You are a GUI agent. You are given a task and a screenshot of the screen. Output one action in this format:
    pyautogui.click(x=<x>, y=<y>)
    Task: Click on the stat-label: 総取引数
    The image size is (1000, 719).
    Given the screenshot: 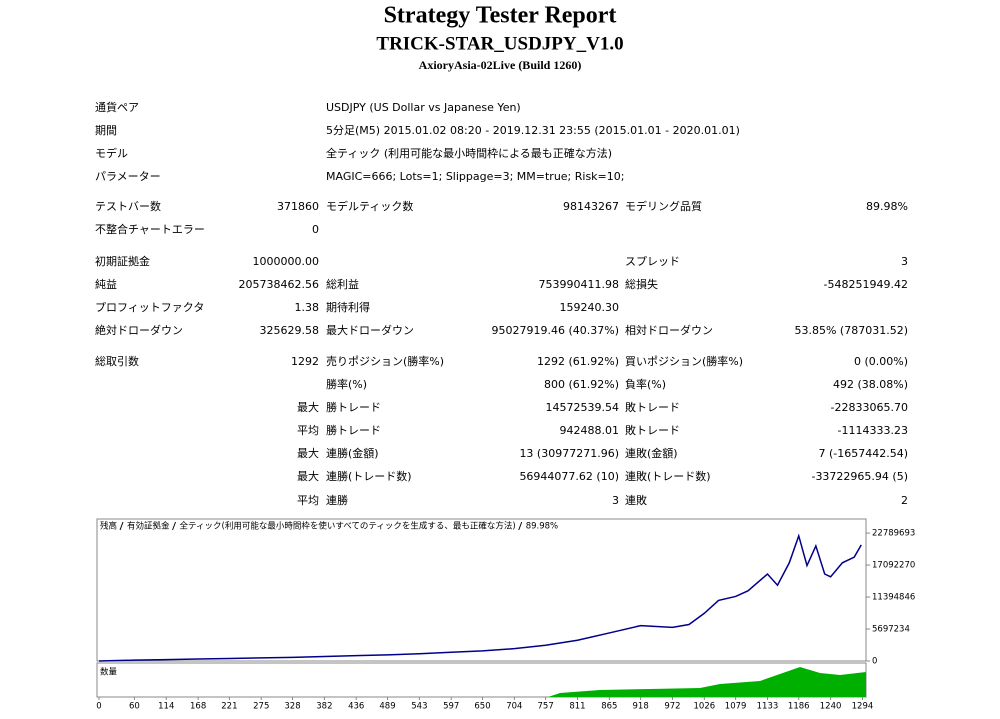 What is the action you would take?
    pyautogui.click(x=117, y=361)
    